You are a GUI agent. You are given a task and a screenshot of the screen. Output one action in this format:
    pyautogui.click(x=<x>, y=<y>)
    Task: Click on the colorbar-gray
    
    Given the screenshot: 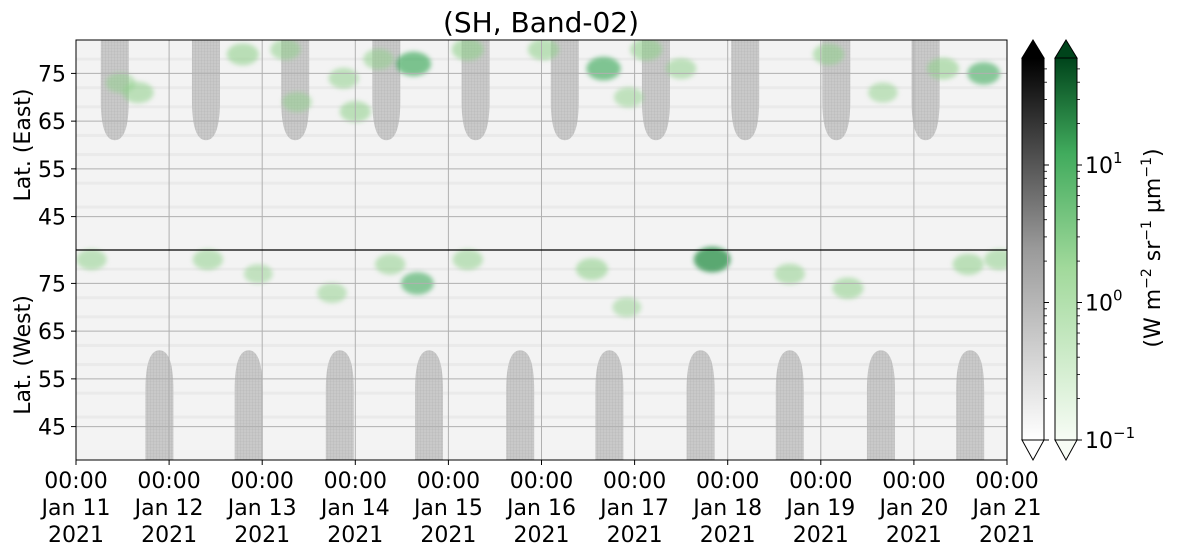 What is the action you would take?
    pyautogui.click(x=1033, y=250)
    